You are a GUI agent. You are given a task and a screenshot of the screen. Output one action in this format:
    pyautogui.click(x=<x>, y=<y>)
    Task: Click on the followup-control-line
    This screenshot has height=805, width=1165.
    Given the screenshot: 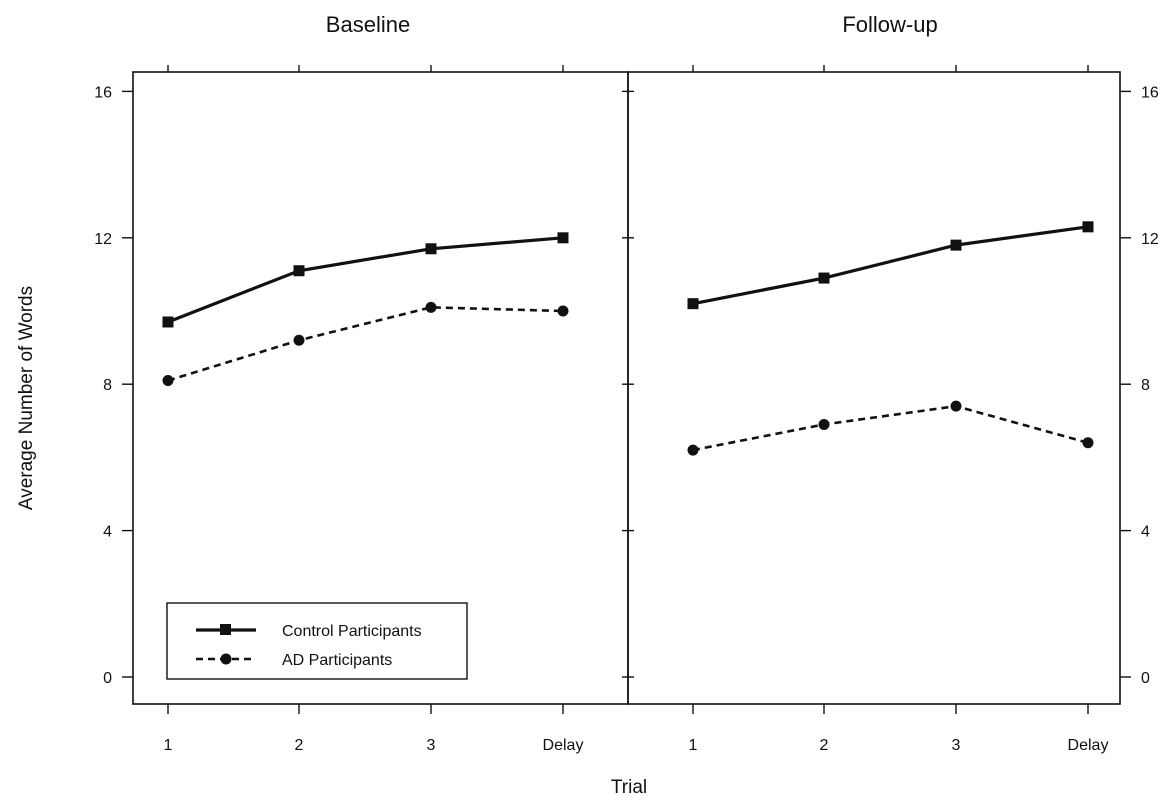 What is the action you would take?
    pyautogui.click(x=890, y=265)
    